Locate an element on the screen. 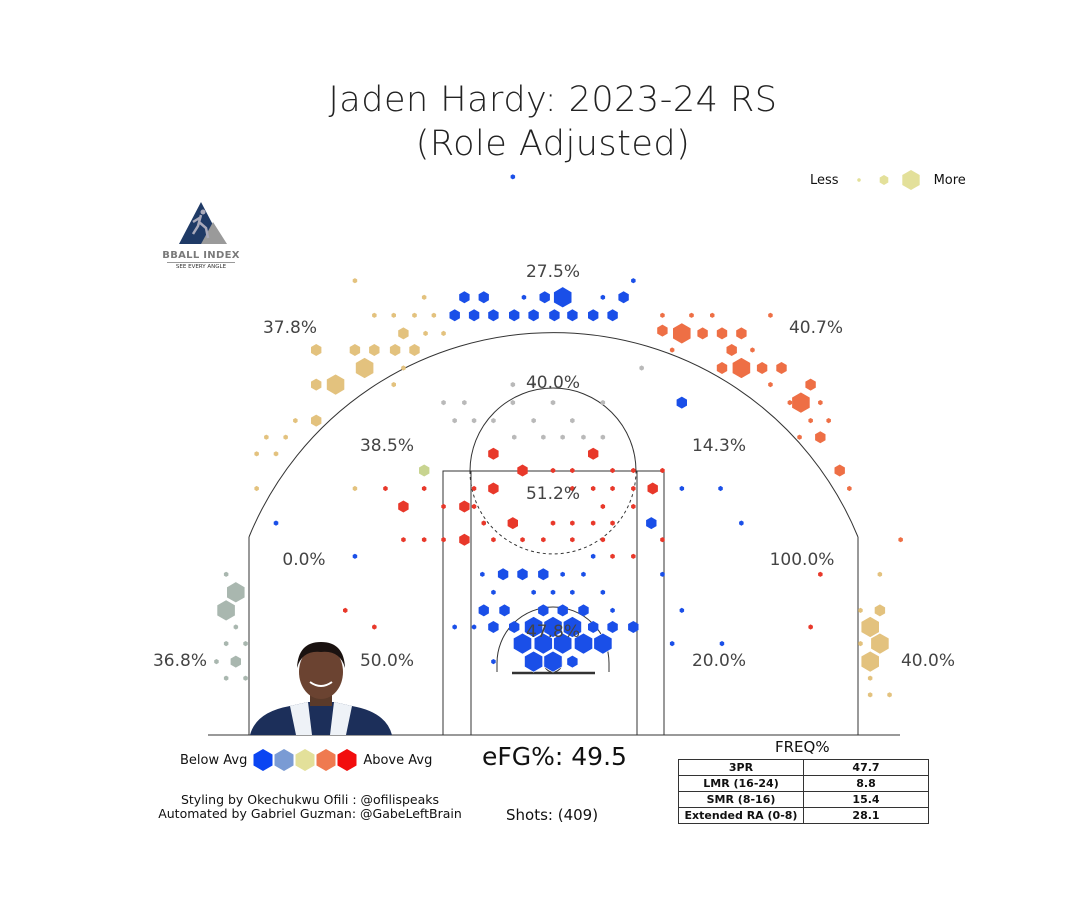 This screenshot has width=1080, height=900. freq-label: Extended RA (0-8) is located at coordinates (741, 815).